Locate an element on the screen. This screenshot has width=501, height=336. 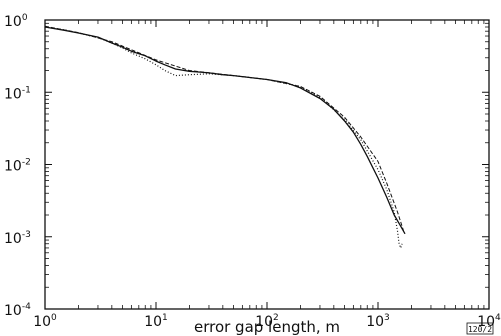
x-tick-label: 102 is located at coordinates (267, 321).